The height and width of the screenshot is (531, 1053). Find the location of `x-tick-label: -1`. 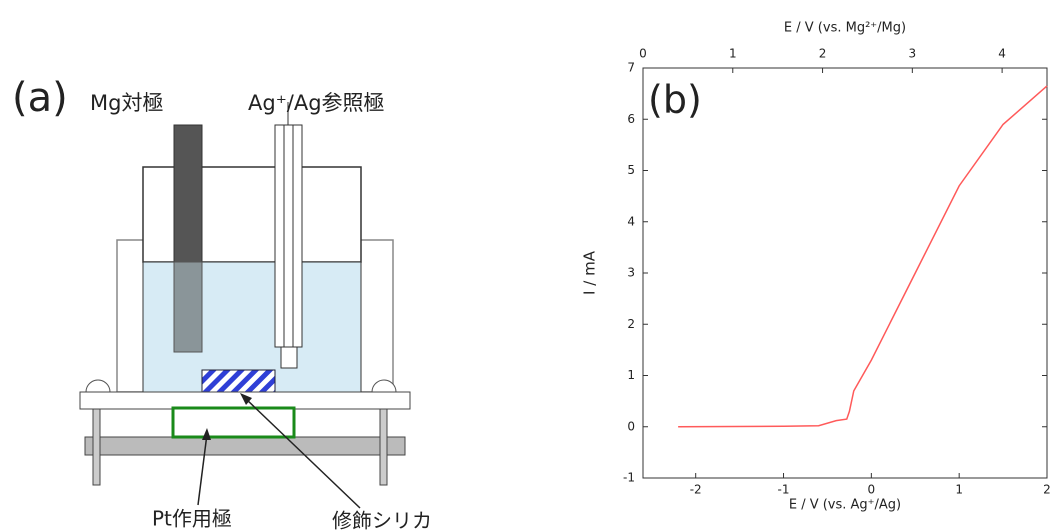

x-tick-label: -1 is located at coordinates (784, 490).